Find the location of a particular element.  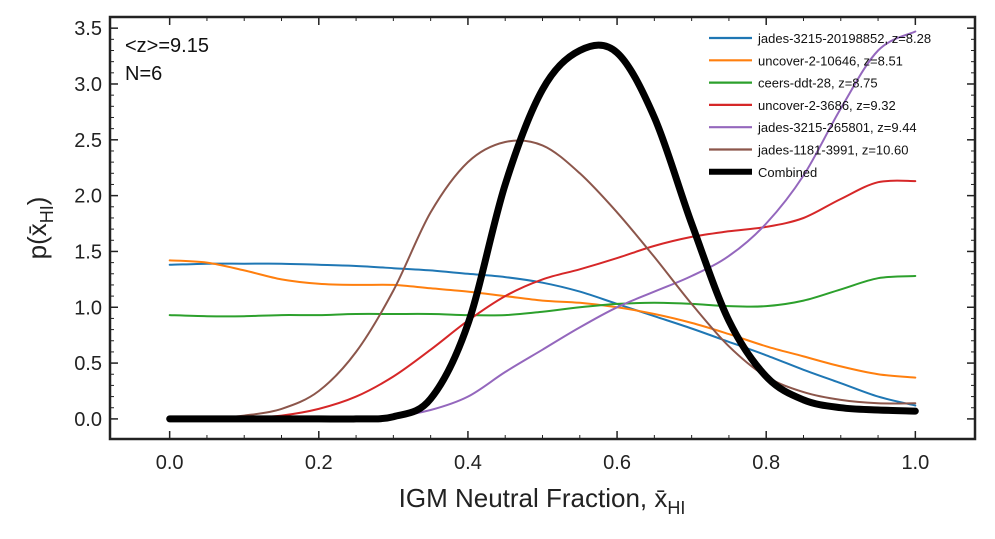

y-tick-label: 2.5 is located at coordinates (88, 141).